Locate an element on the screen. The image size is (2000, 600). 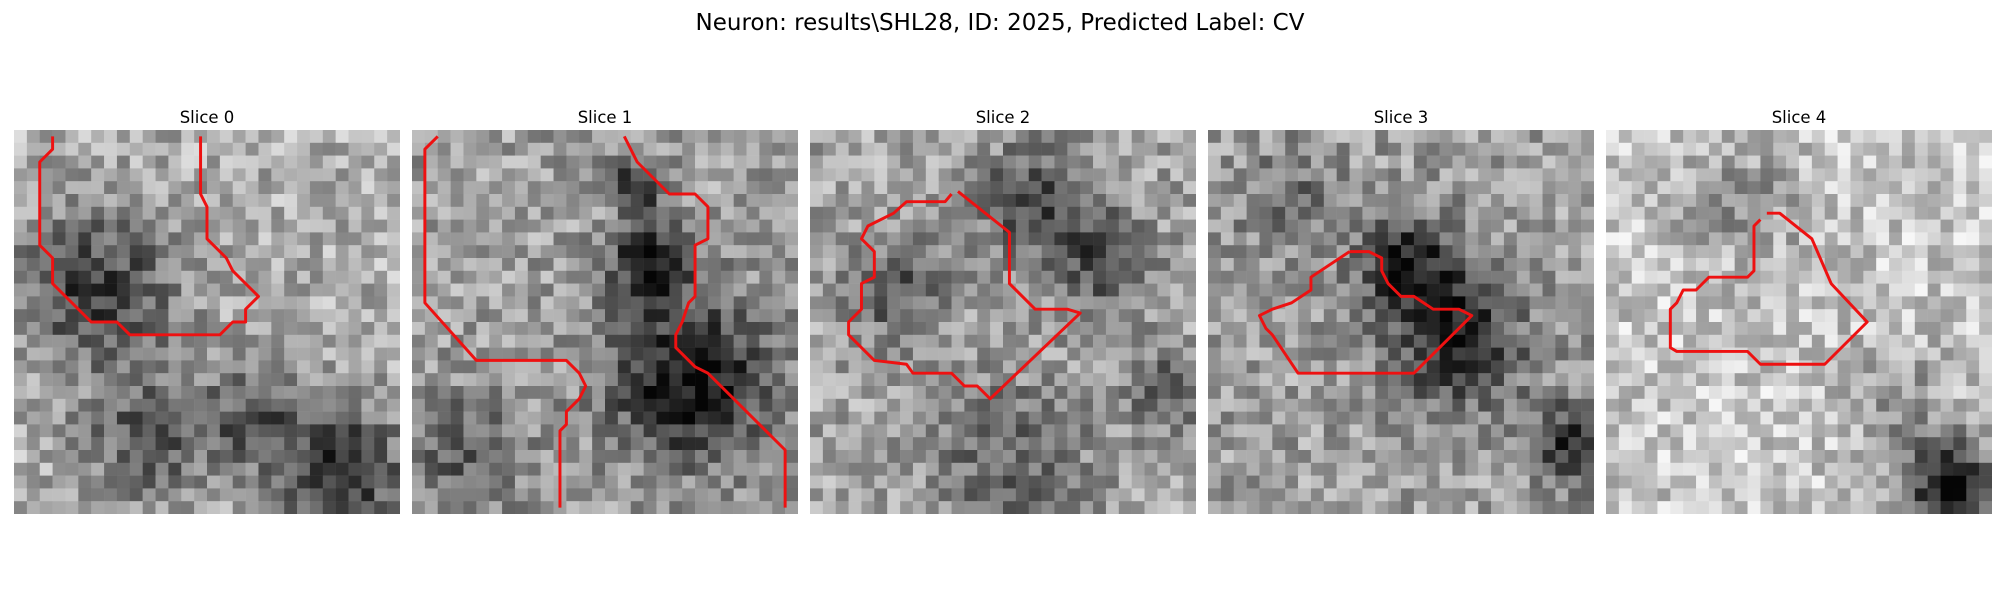
slice-title-1: Slice 1 is located at coordinates (605, 117).